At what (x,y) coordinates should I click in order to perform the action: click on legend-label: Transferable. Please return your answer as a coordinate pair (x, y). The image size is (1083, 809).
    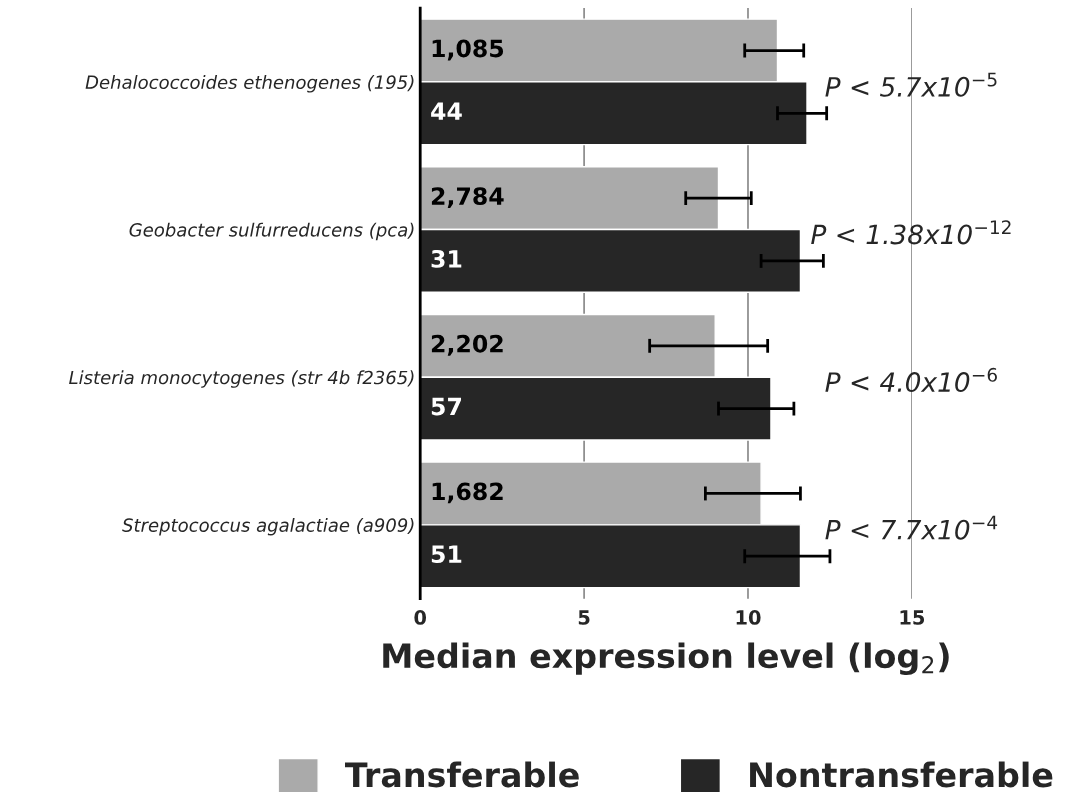
    Looking at the image, I should click on (462, 774).